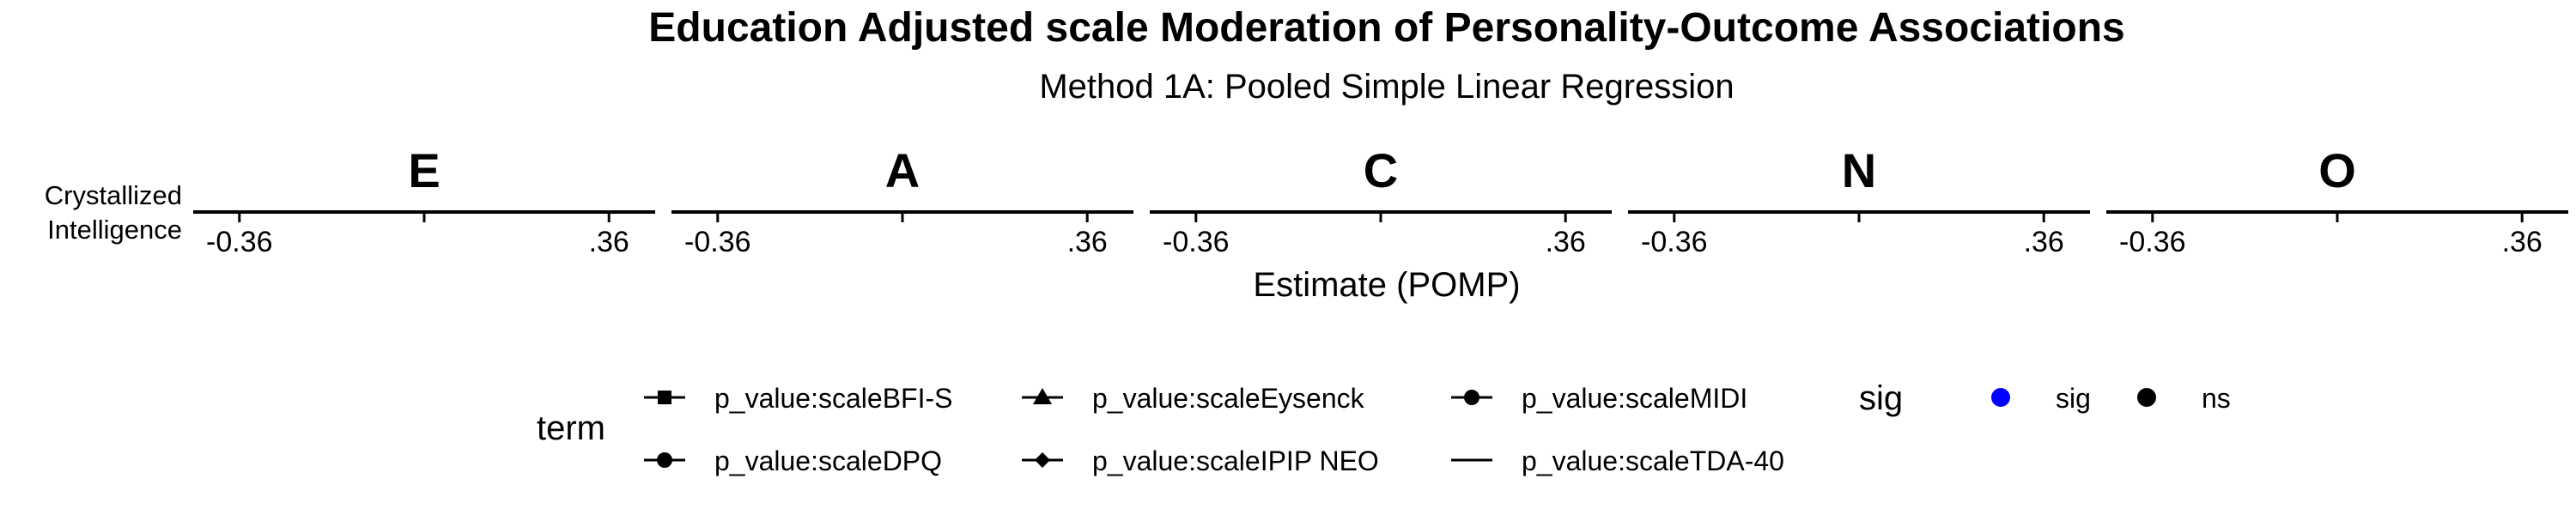  Describe the element at coordinates (1235, 460) in the screenshot. I see `legend-term-label: p_value:scaleIPIP NEO` at that location.